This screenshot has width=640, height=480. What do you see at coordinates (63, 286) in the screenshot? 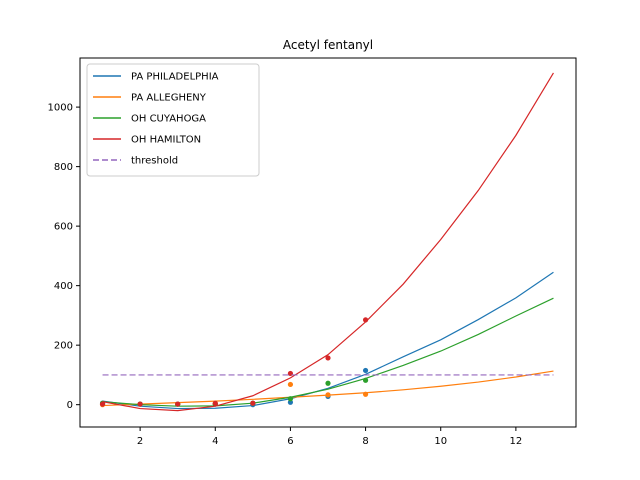
I see `y-tick-label: 400` at bounding box center [63, 286].